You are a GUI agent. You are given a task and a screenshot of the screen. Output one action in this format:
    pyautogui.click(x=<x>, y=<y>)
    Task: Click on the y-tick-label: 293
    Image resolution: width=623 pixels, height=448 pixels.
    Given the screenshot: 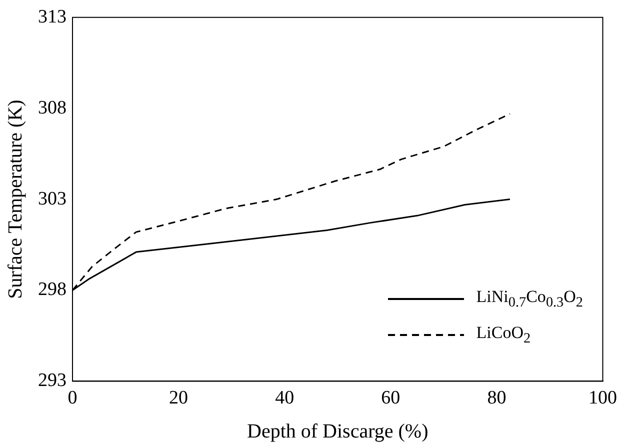 What is the action you would take?
    pyautogui.click(x=52, y=381)
    